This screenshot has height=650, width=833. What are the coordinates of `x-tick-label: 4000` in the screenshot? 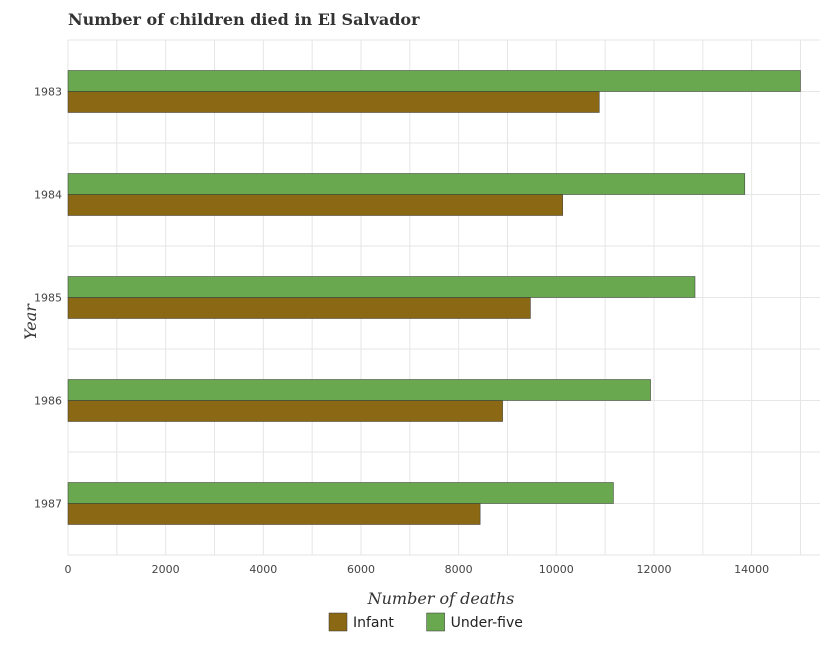 It's located at (263, 569).